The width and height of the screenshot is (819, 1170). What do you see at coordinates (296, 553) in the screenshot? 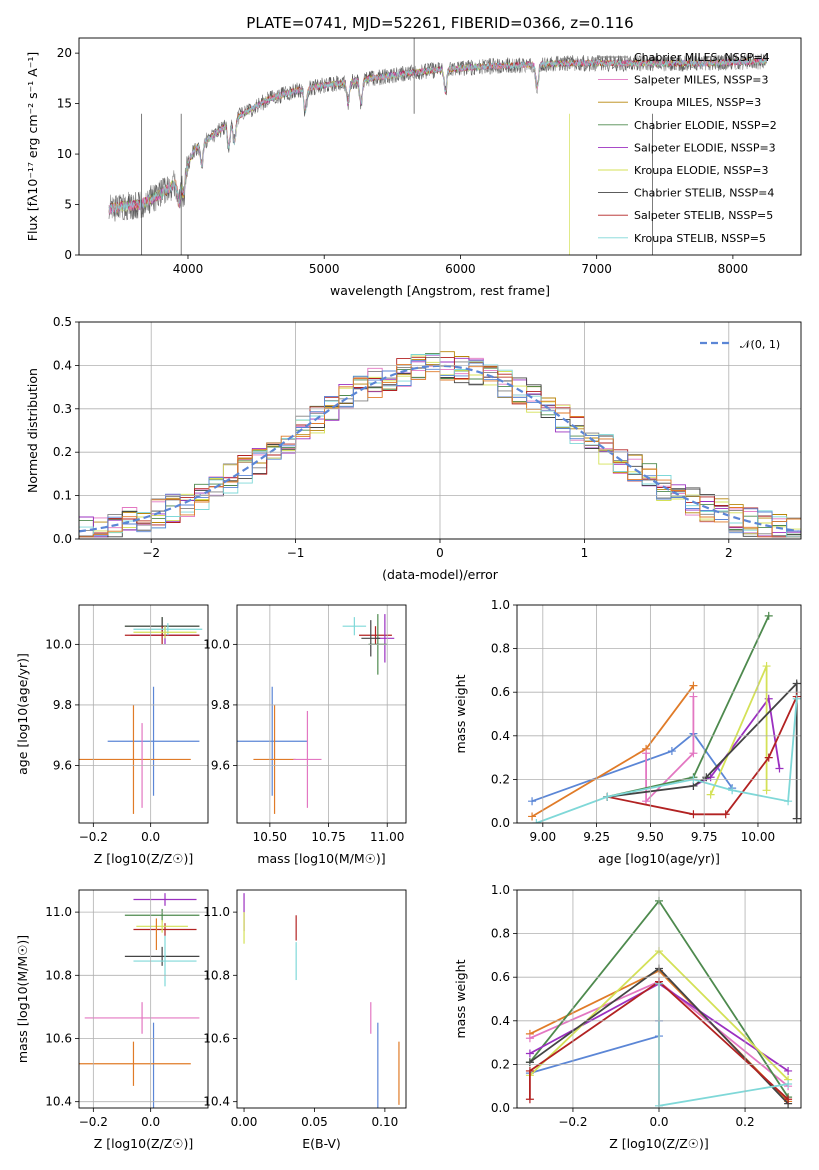
I see `x-tick-label: −1` at bounding box center [296, 553].